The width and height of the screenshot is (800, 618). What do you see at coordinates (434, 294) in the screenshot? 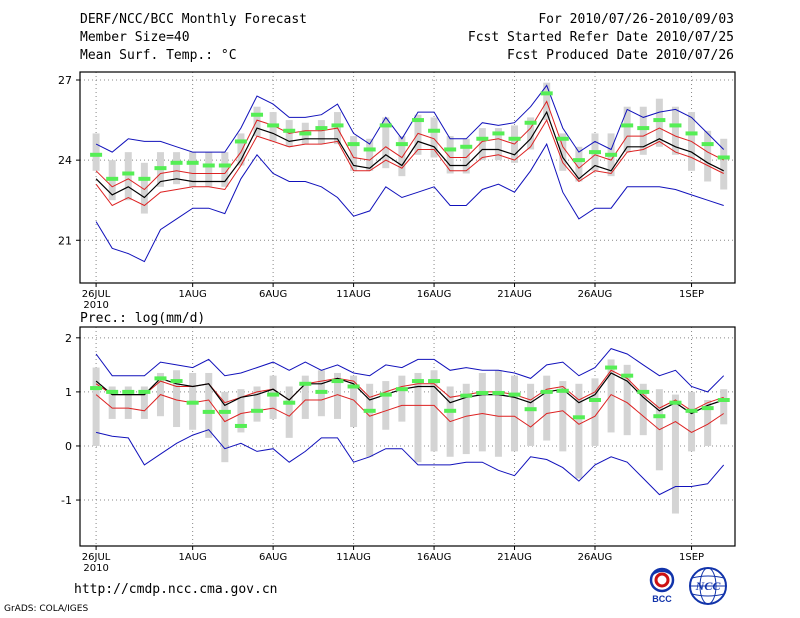
I see `x-tick-label: 16AUG` at bounding box center [434, 294].